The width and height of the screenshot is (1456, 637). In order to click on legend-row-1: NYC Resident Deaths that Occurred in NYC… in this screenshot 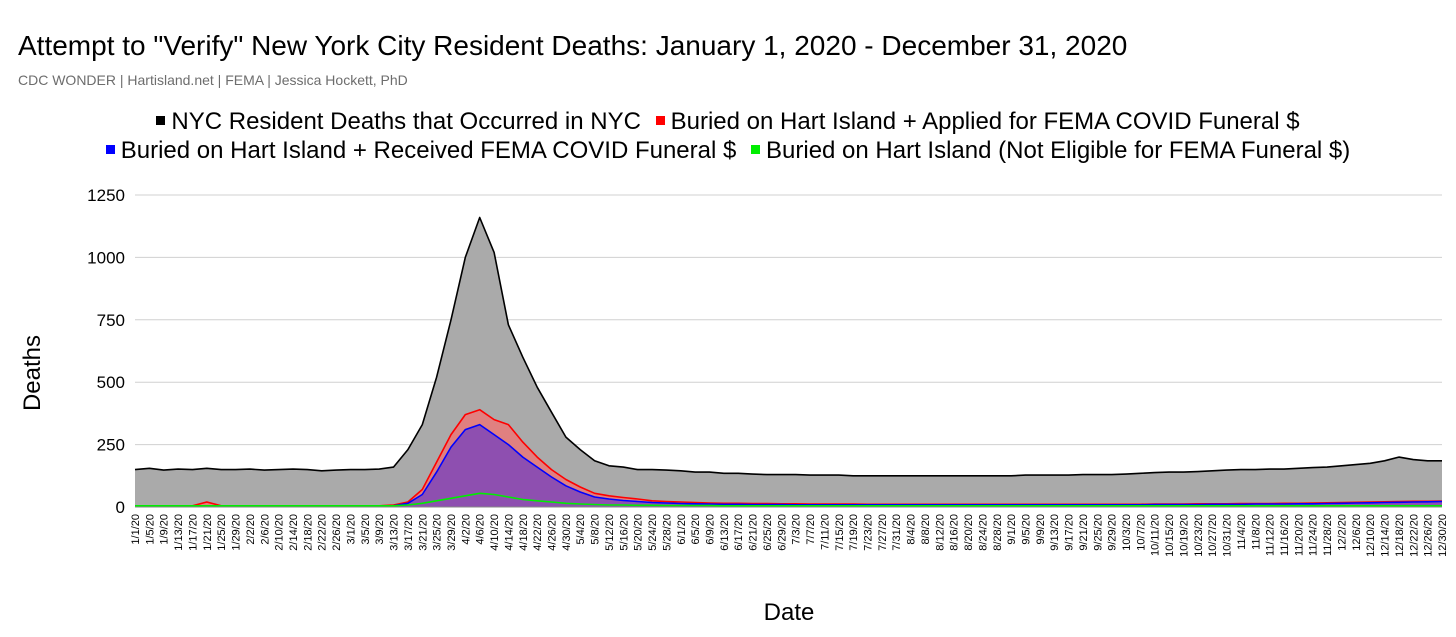, I will do `click(728, 122)`.